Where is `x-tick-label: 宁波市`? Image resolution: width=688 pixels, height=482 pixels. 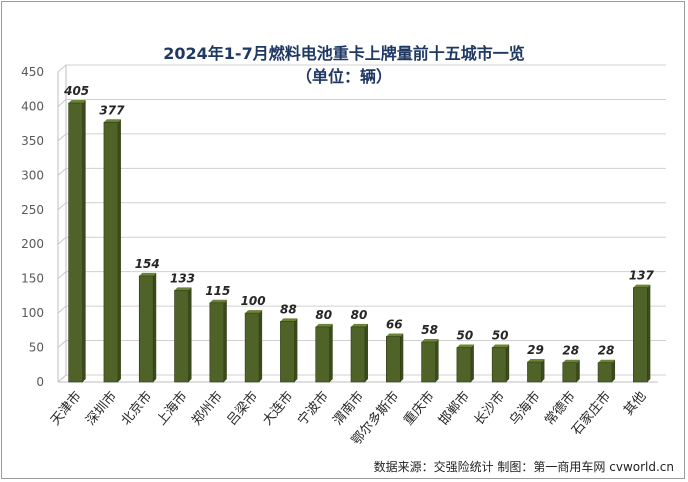
x-tick-label: 宁波市 is located at coordinates (312, 408).